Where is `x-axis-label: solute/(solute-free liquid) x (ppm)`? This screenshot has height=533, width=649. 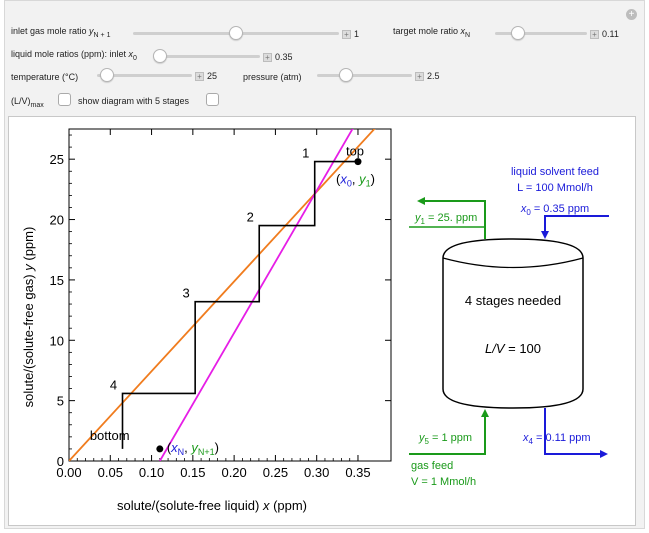 x-axis-label: solute/(solute-free liquid) x (ppm) is located at coordinates (212, 505).